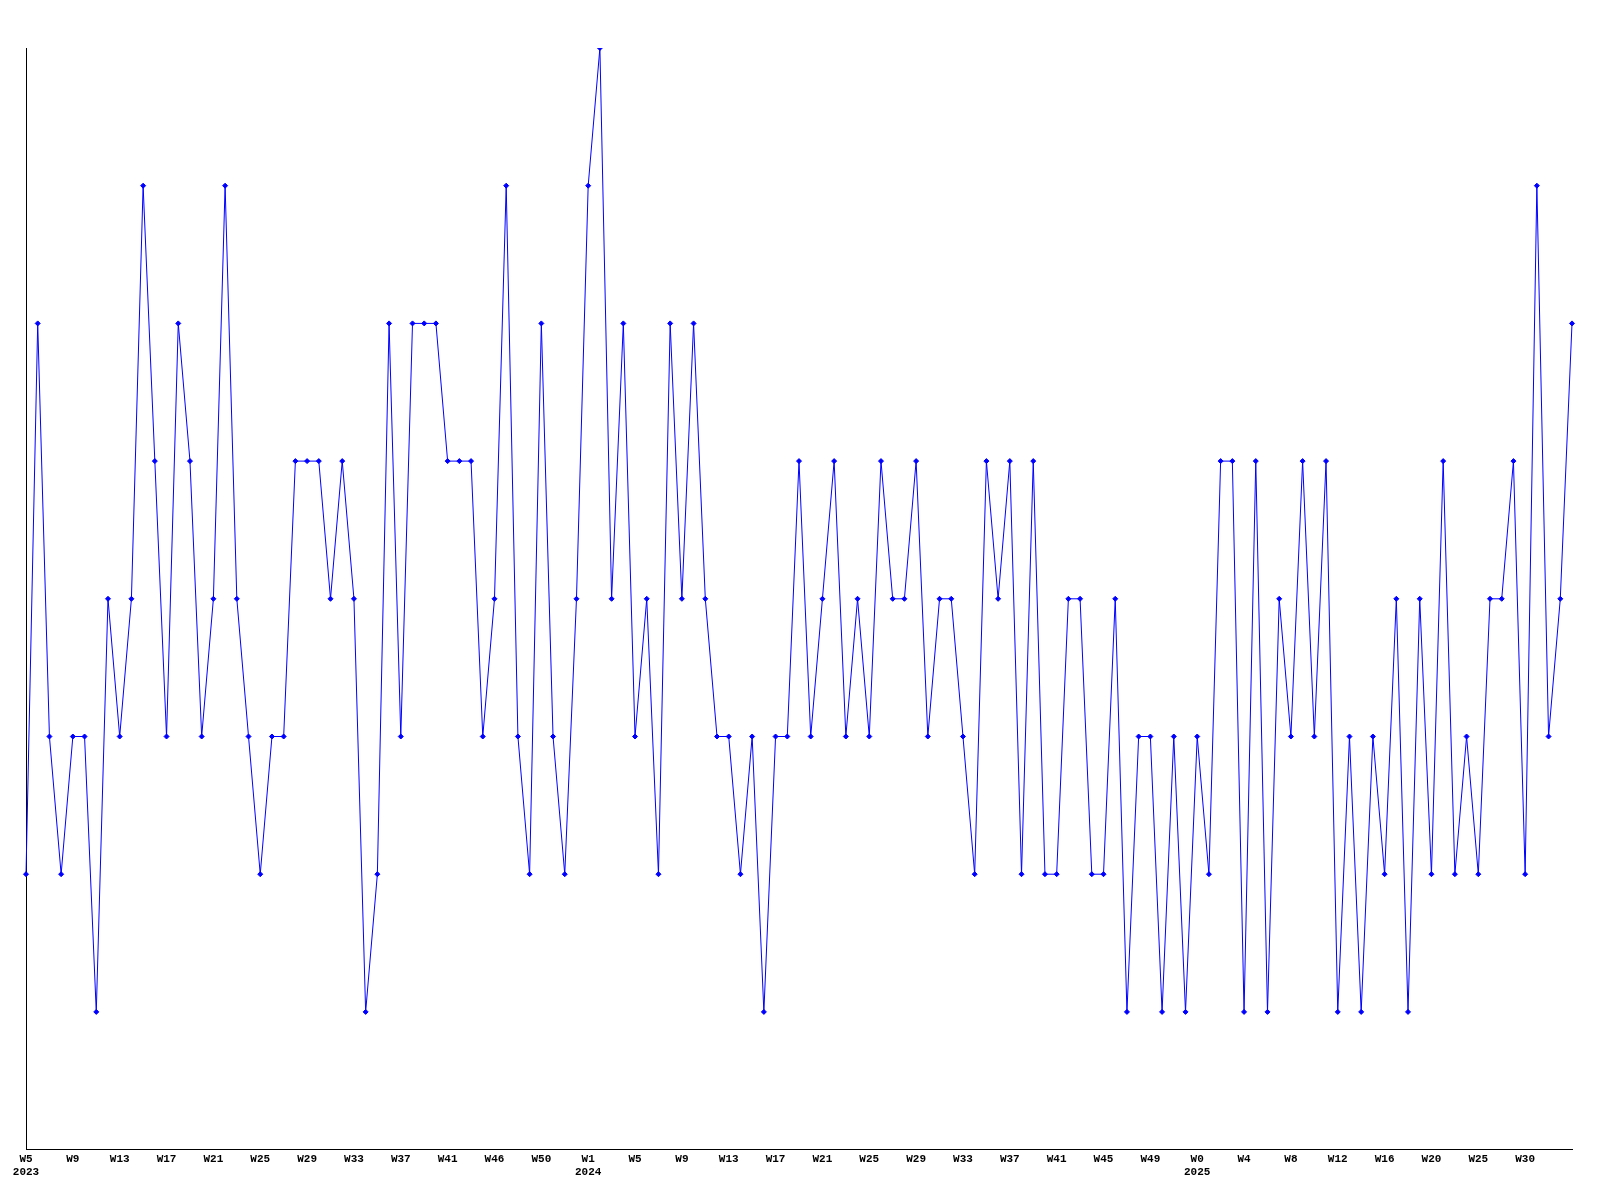 The height and width of the screenshot is (1200, 1600). What do you see at coordinates (1525, 1158) in the screenshot?
I see `x-tick-label: W30` at bounding box center [1525, 1158].